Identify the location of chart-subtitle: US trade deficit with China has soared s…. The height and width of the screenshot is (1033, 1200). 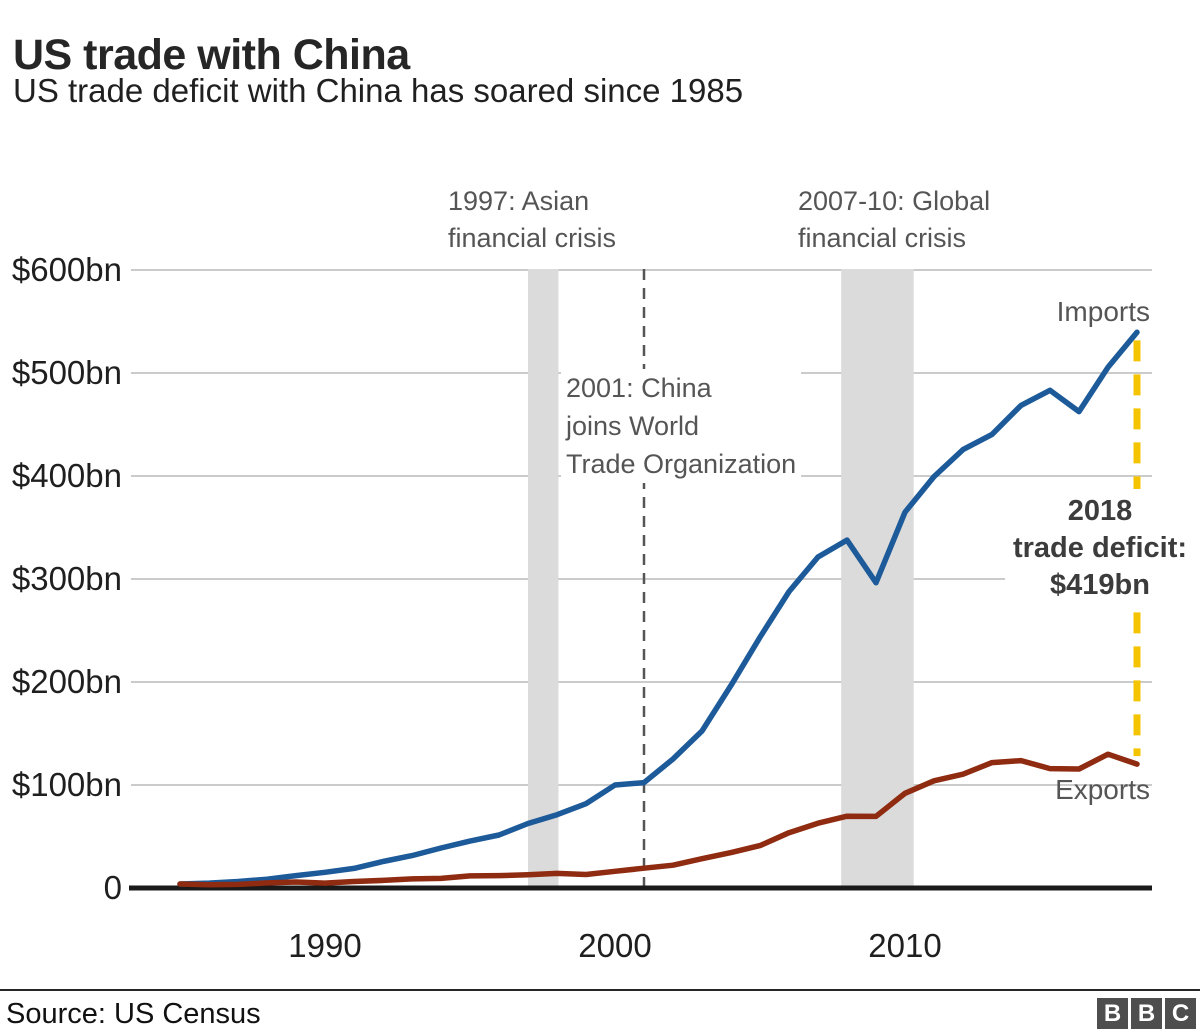
(378, 90).